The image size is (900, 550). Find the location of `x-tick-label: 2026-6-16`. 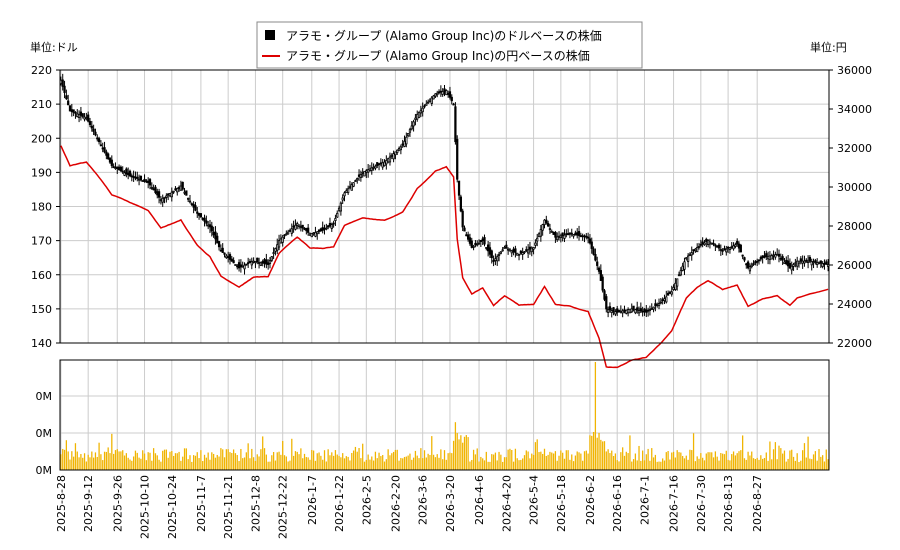

x-tick-label: 2026-6-16 is located at coordinates (617, 503).